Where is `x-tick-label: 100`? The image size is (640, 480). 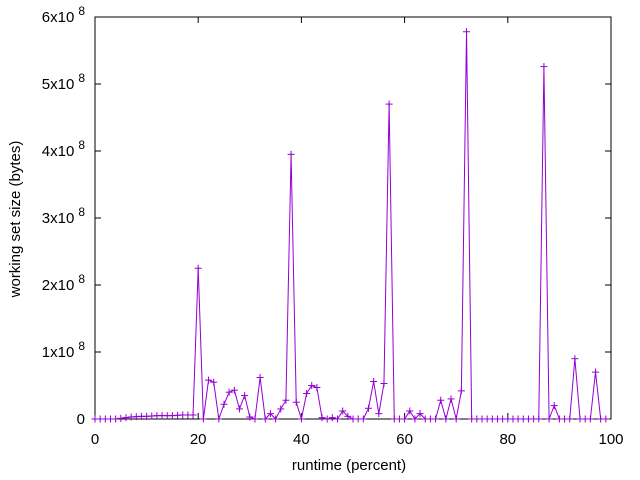
x-tick-label: 100 is located at coordinates (610, 439).